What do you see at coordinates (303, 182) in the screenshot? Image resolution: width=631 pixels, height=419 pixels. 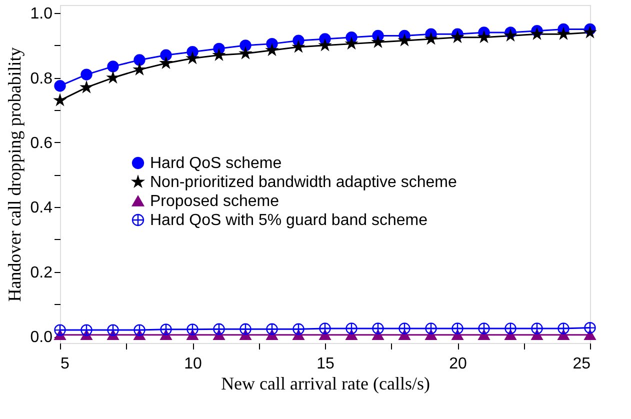 I see `legend-label: Non-prioritized bandwidth adaptive scheme` at bounding box center [303, 182].